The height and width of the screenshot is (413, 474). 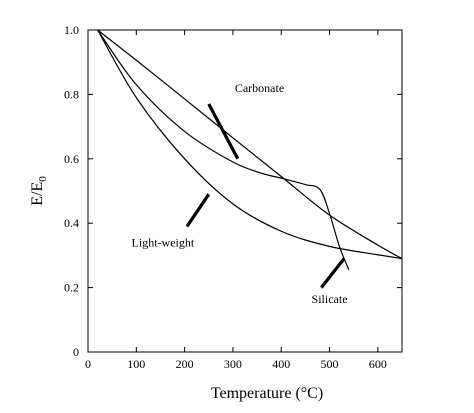 What do you see at coordinates (281, 364) in the screenshot?
I see `x-tick-label: 400` at bounding box center [281, 364].